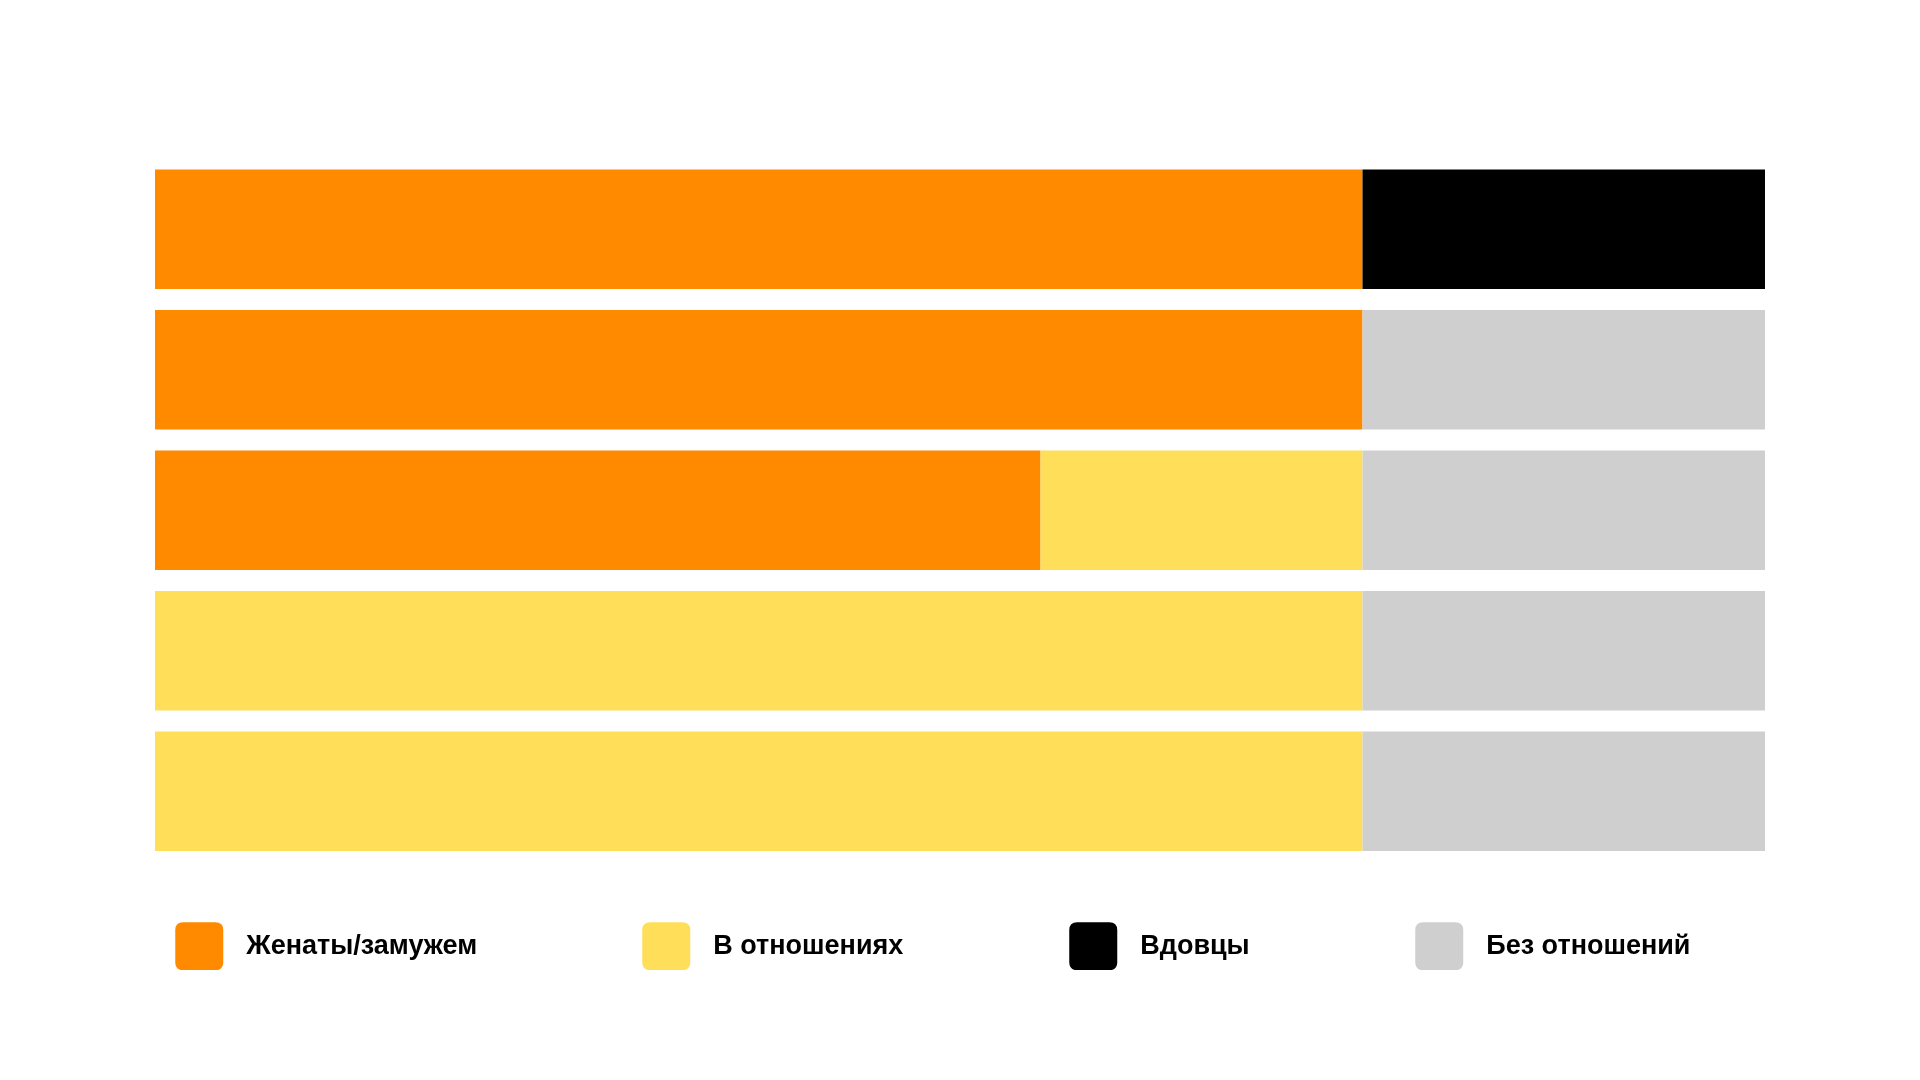 The height and width of the screenshot is (1080, 1920). I want to click on legend-label: В отношениях, so click(808, 945).